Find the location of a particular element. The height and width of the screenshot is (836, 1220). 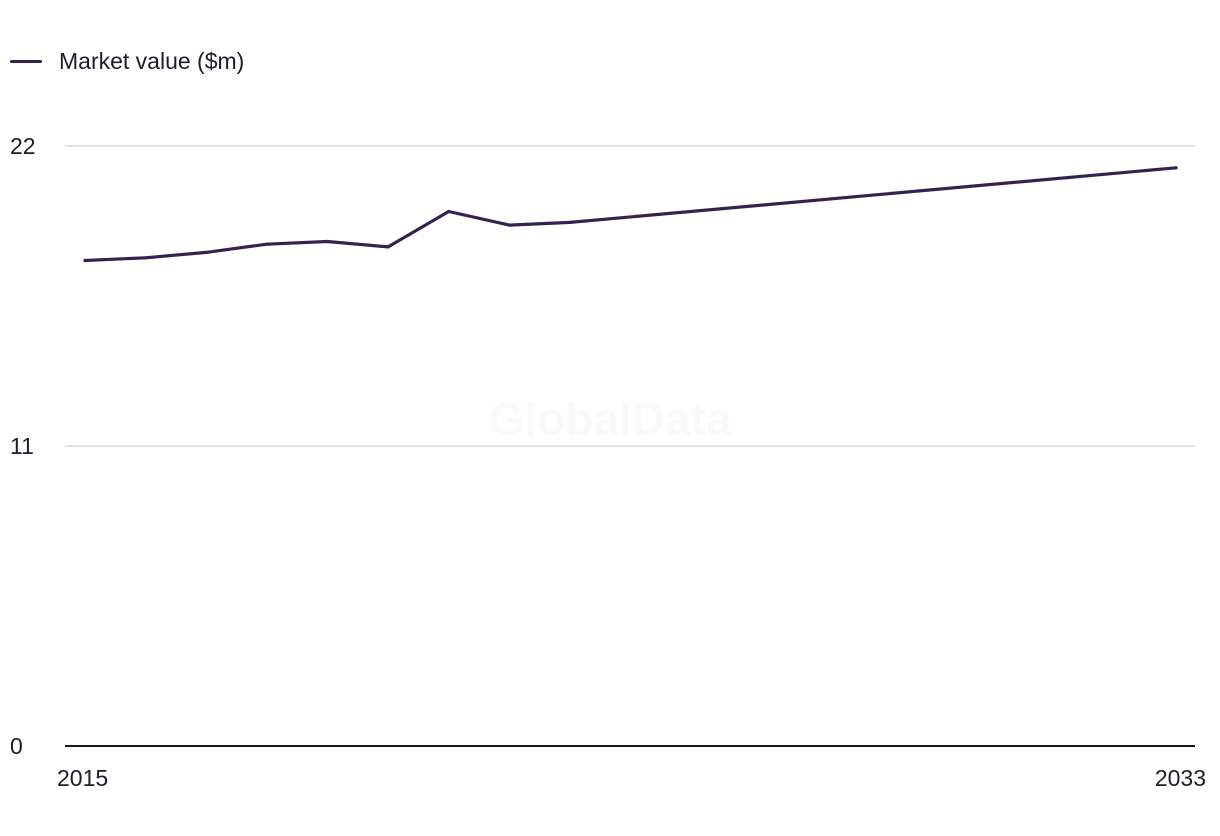

y-tick-label: 22 is located at coordinates (23, 146).